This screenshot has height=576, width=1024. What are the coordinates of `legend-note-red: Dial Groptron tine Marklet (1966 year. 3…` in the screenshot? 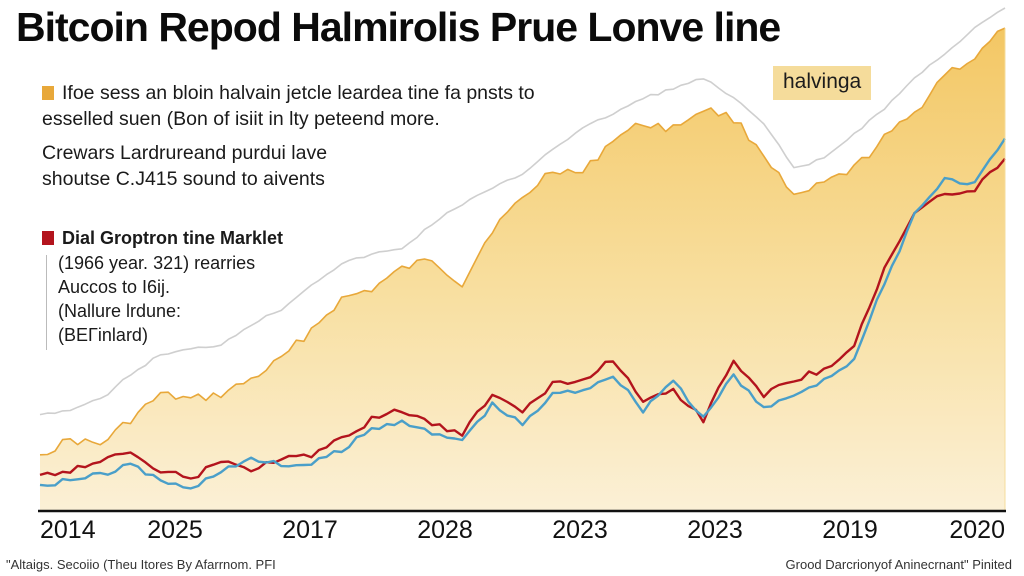 It's located at (162, 287).